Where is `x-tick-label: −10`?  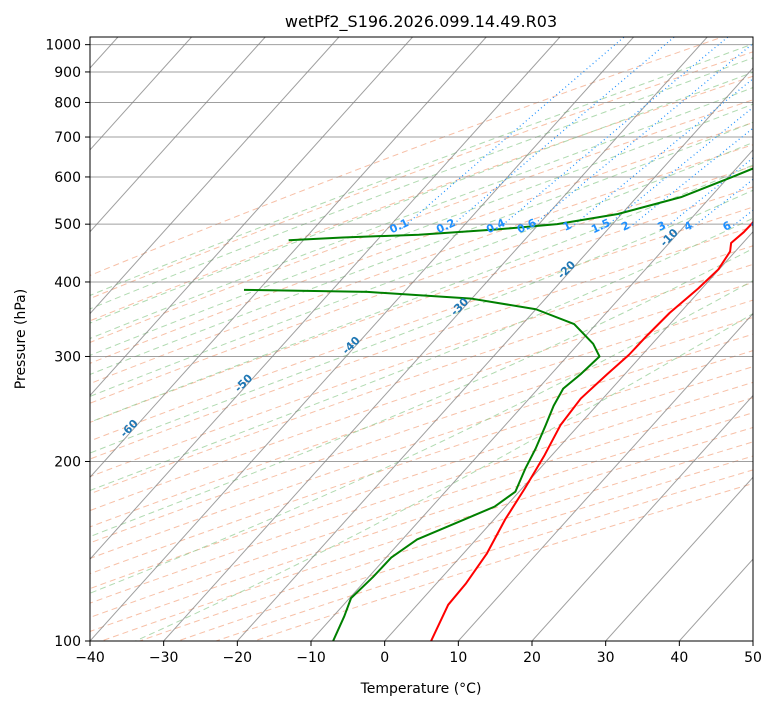 x-tick-label: −10 is located at coordinates (311, 658).